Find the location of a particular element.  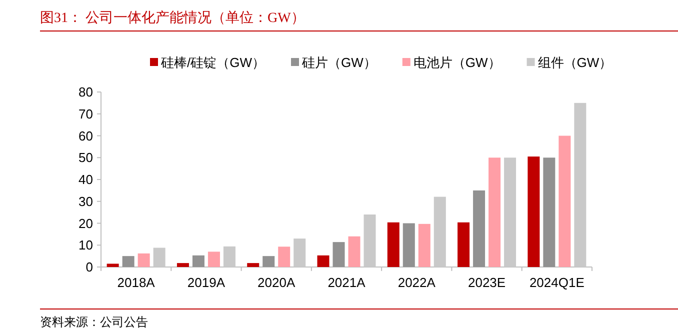

y-tick-label: 10 is located at coordinates (85, 245).